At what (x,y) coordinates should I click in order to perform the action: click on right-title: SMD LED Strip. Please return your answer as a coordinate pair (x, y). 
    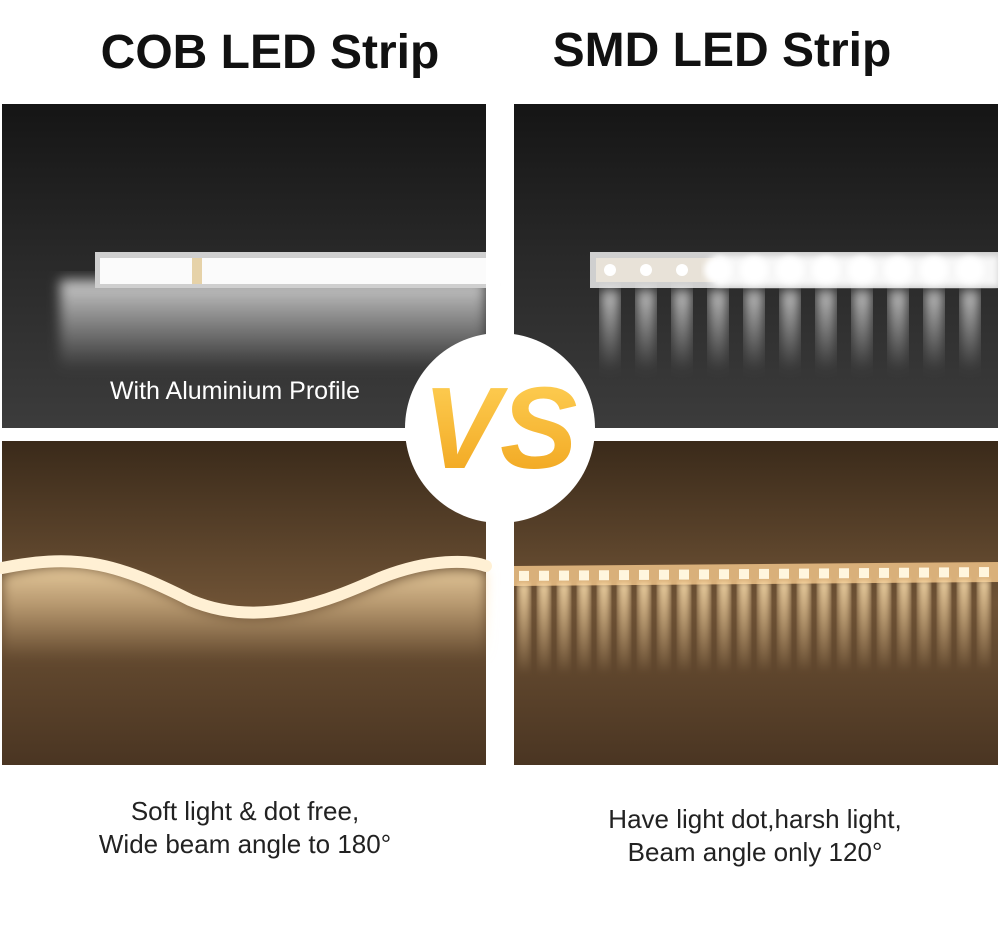
    Looking at the image, I should click on (722, 50).